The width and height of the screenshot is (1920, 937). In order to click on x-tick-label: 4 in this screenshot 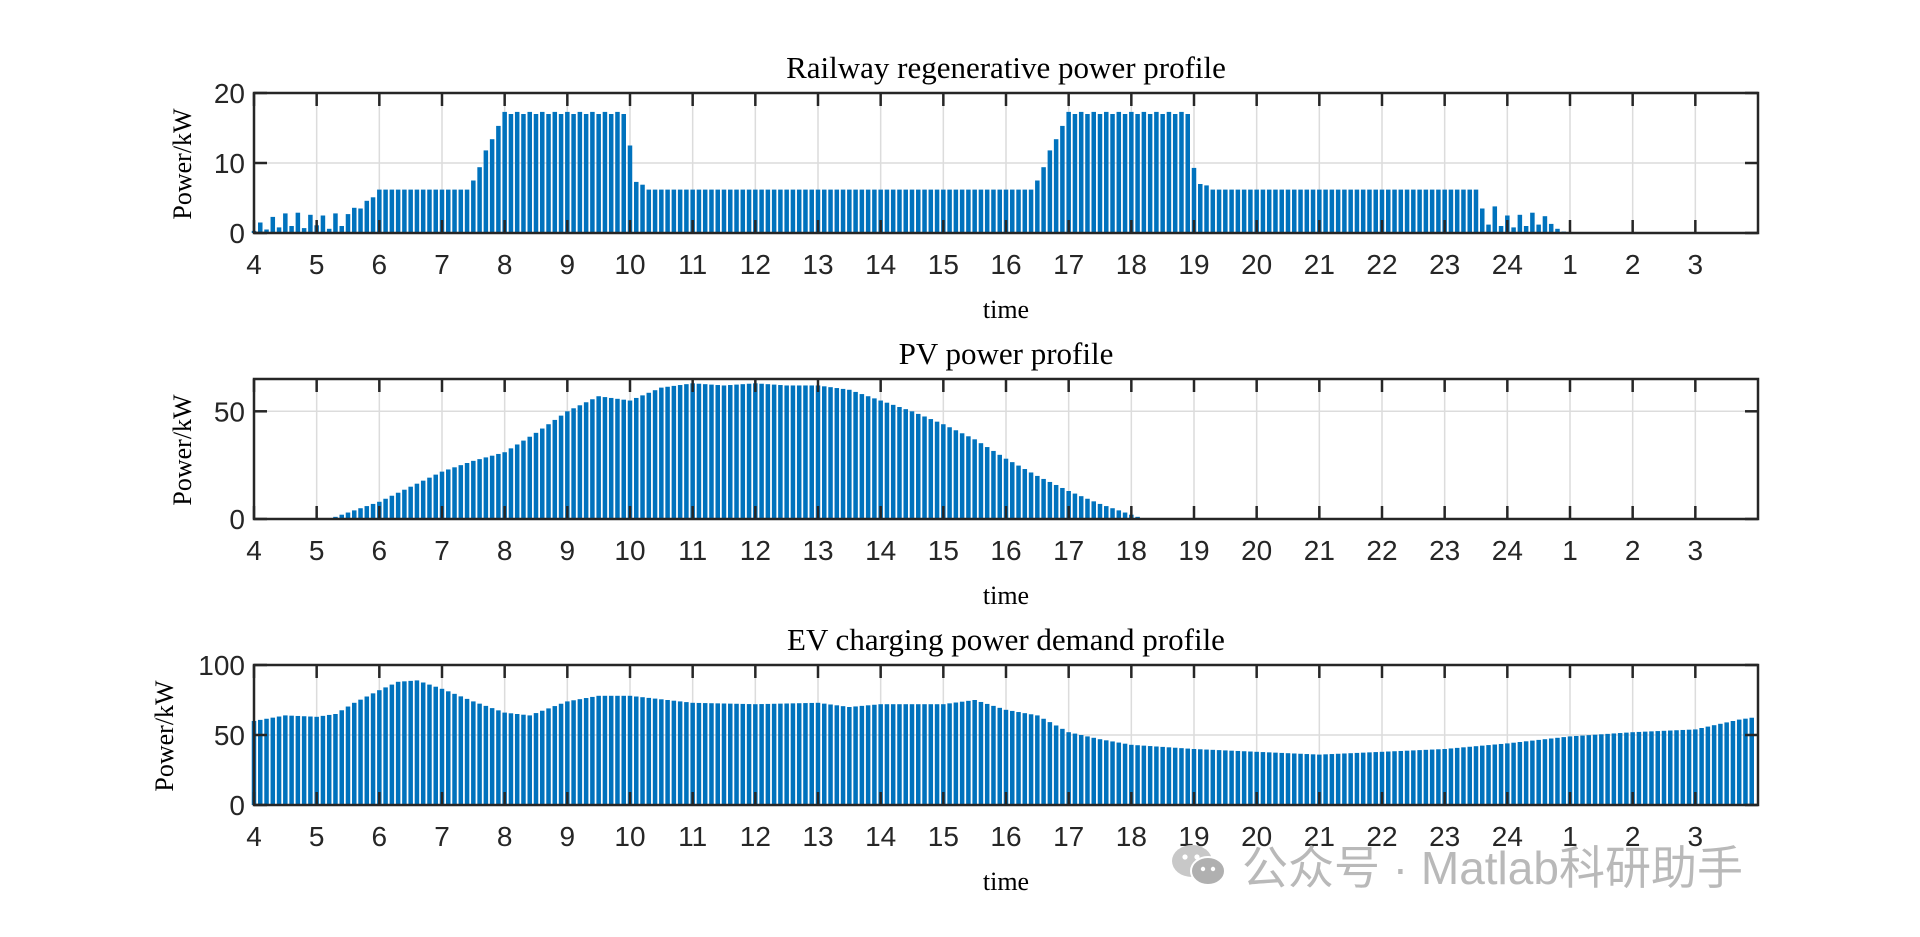, I will do `click(254, 264)`.